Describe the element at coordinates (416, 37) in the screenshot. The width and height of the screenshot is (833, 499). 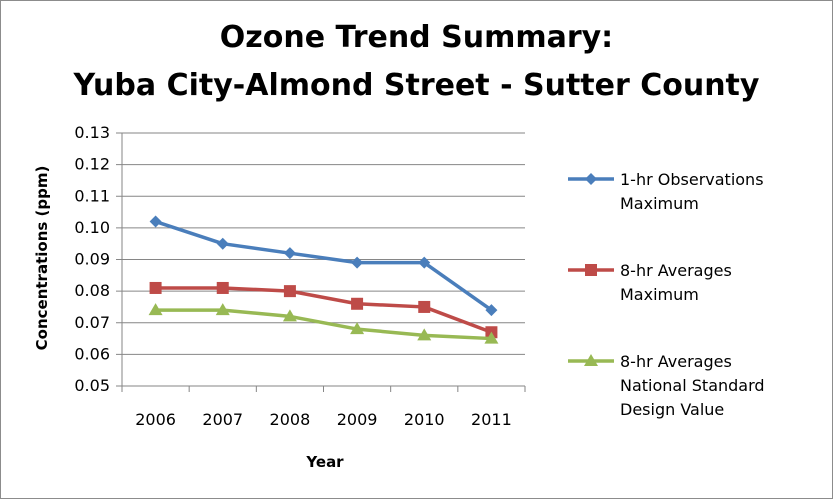
I see `chart-title-line-1: Ozone Trend Summary:` at that location.